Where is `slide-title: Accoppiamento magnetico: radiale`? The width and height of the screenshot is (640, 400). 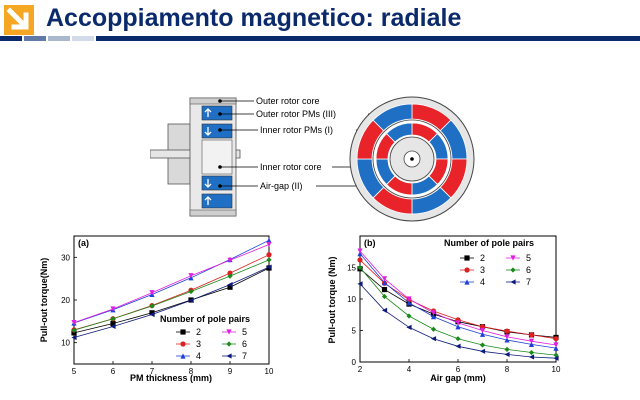 slide-title: Accoppiamento magnetico: radiale is located at coordinates (254, 18).